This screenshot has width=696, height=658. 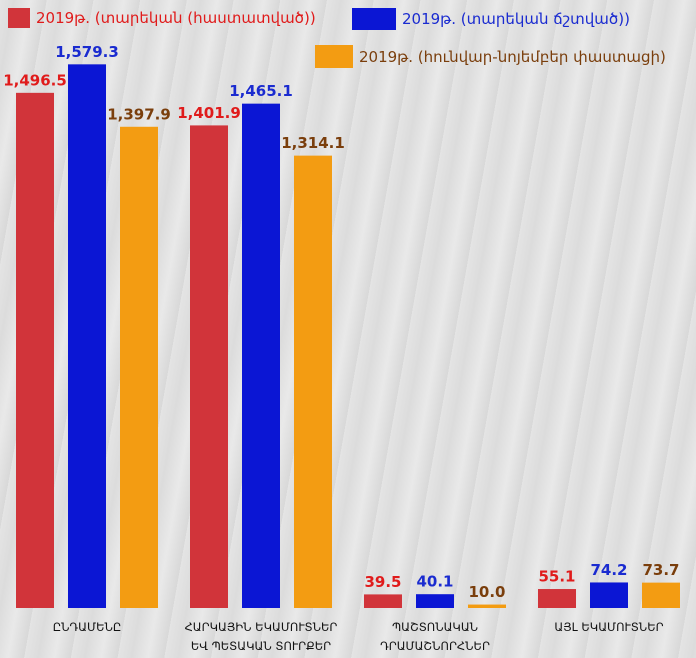 What do you see at coordinates (261, 91) in the screenshot?
I see `value-label: 1,465.1` at bounding box center [261, 91].